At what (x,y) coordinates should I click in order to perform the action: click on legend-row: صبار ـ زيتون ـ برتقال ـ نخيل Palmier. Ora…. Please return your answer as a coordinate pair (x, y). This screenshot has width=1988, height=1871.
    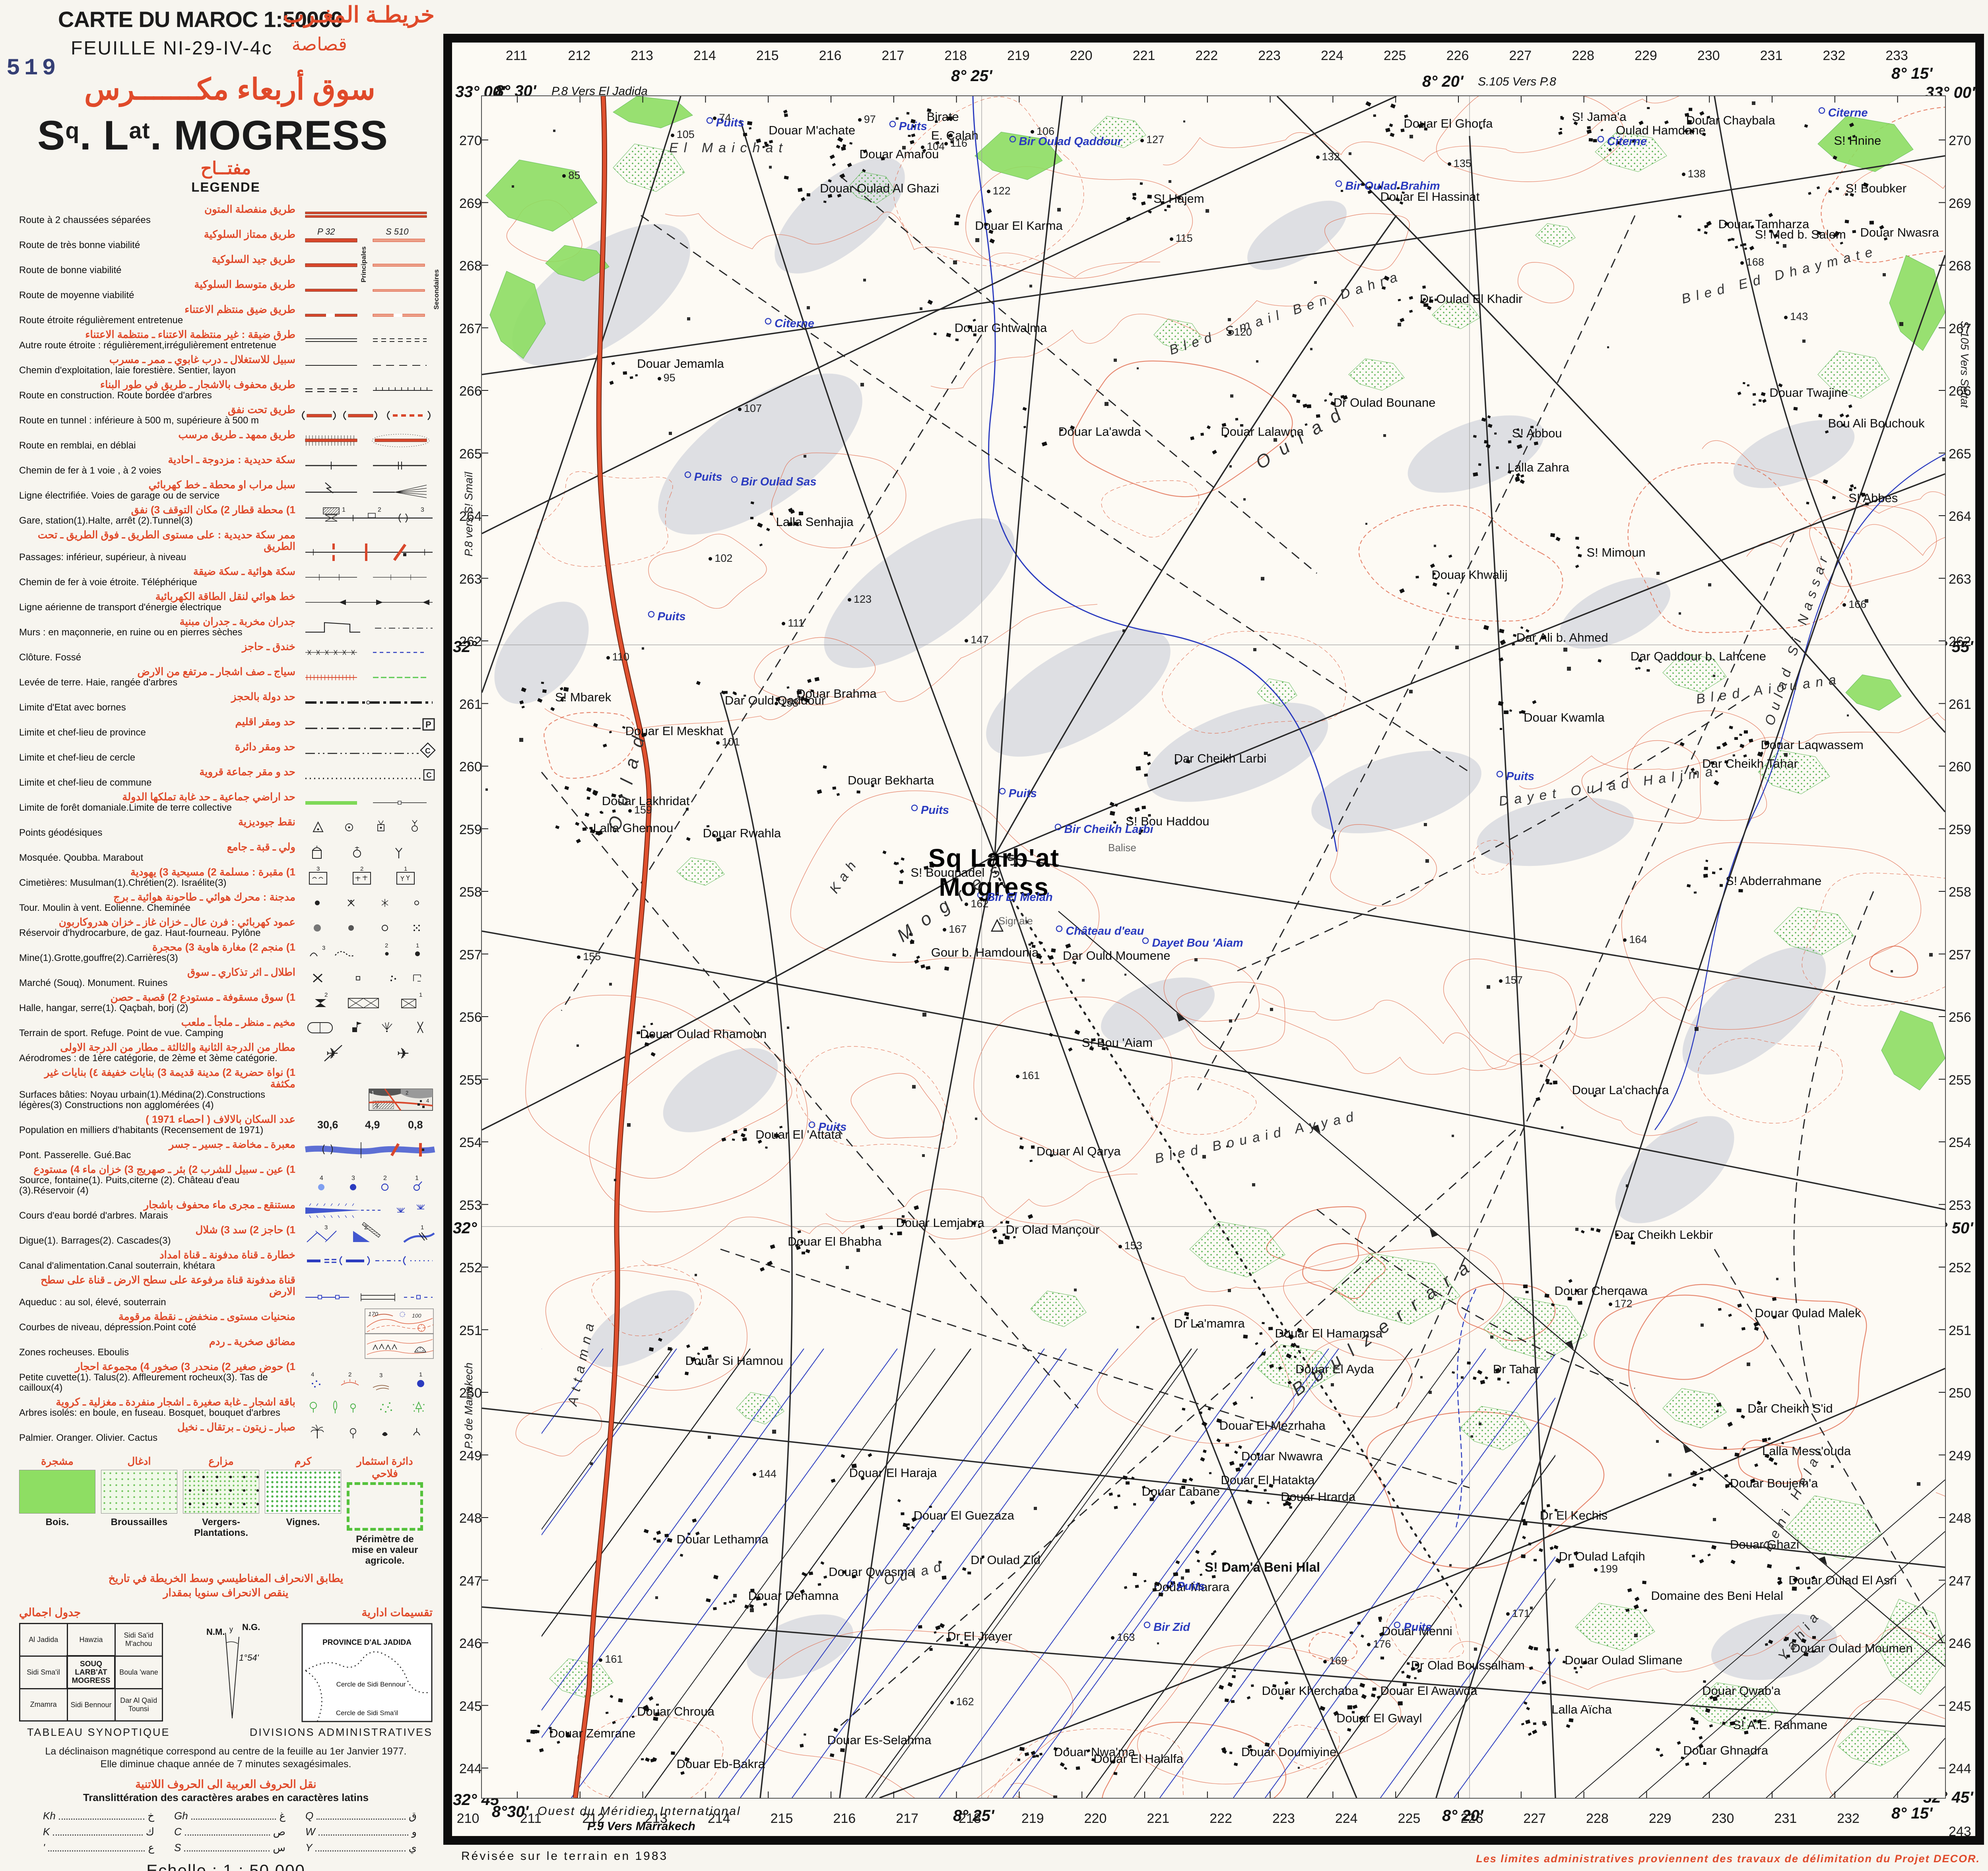
    Looking at the image, I should click on (226, 1432).